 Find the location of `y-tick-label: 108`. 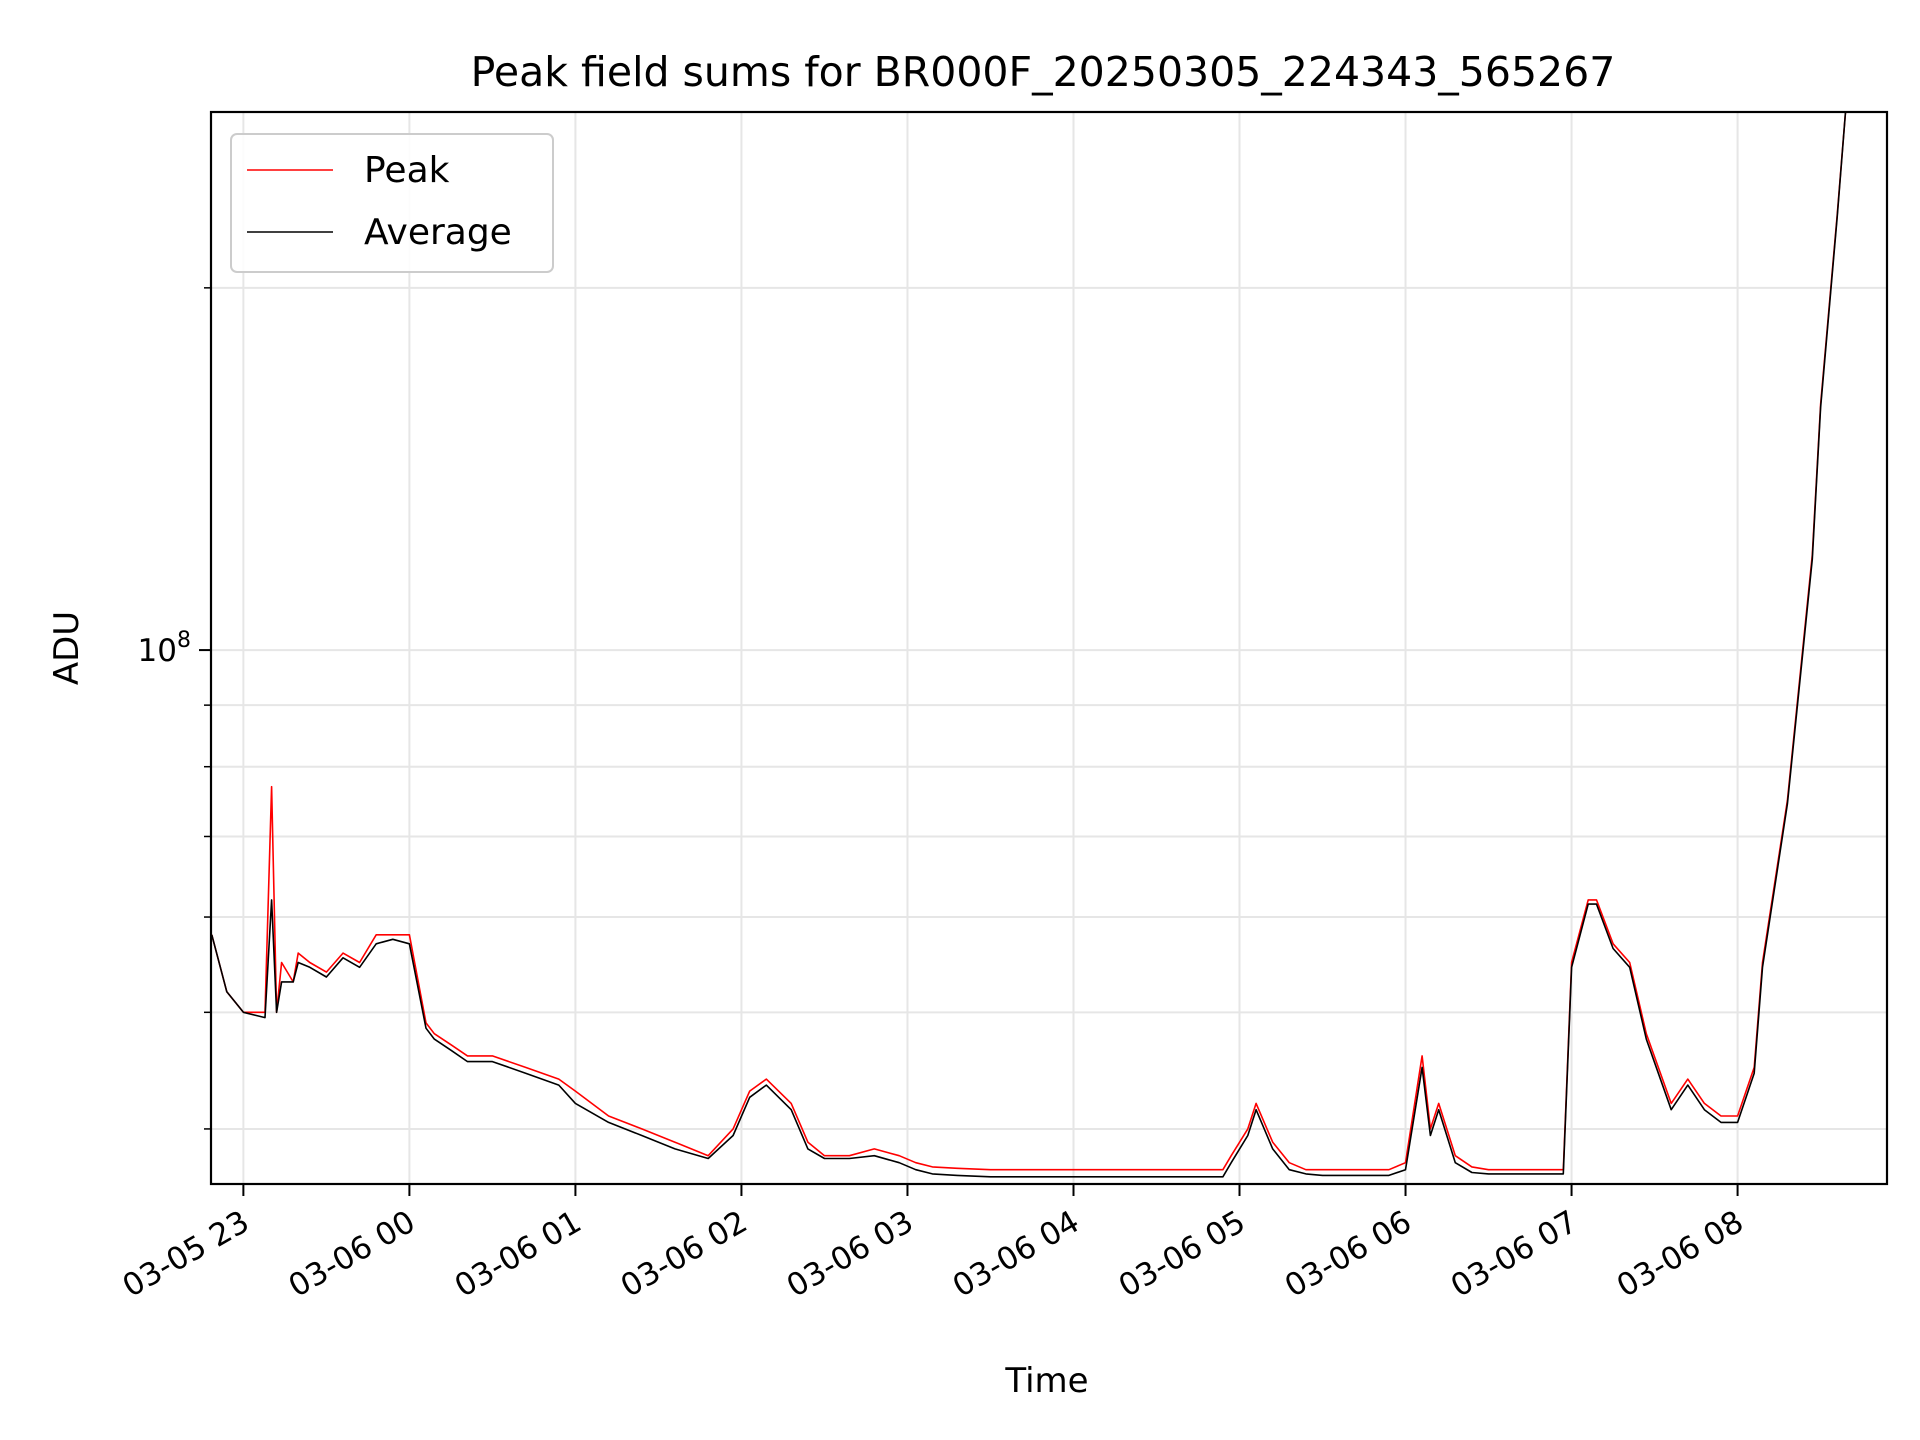

y-tick-label: 108 is located at coordinates (164, 648).